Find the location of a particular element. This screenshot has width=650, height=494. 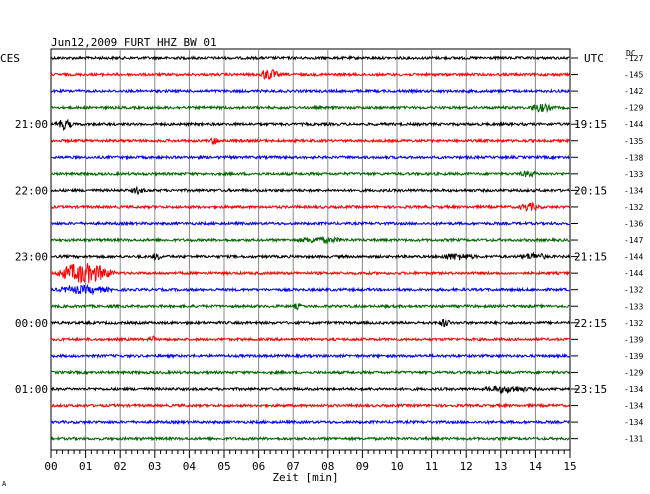

dc-offset-label: -131 is located at coordinates (633, 439).